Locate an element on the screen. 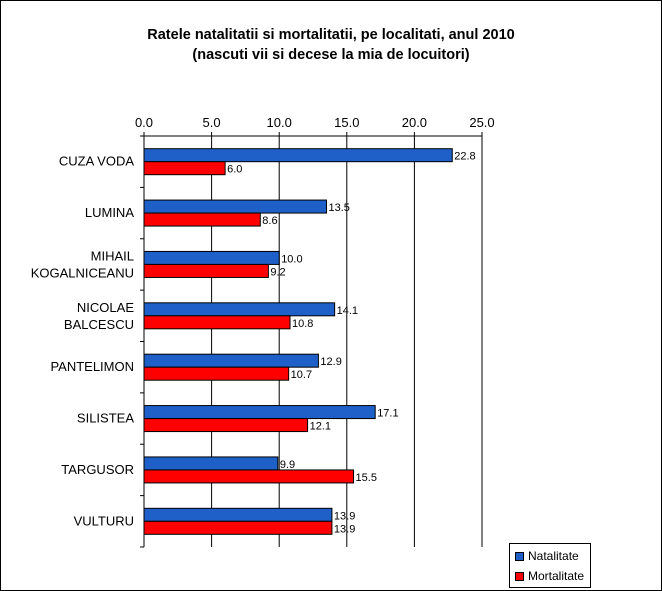 The image size is (662, 591). legend-label-mortalitate: Mortalitate is located at coordinates (556, 576).